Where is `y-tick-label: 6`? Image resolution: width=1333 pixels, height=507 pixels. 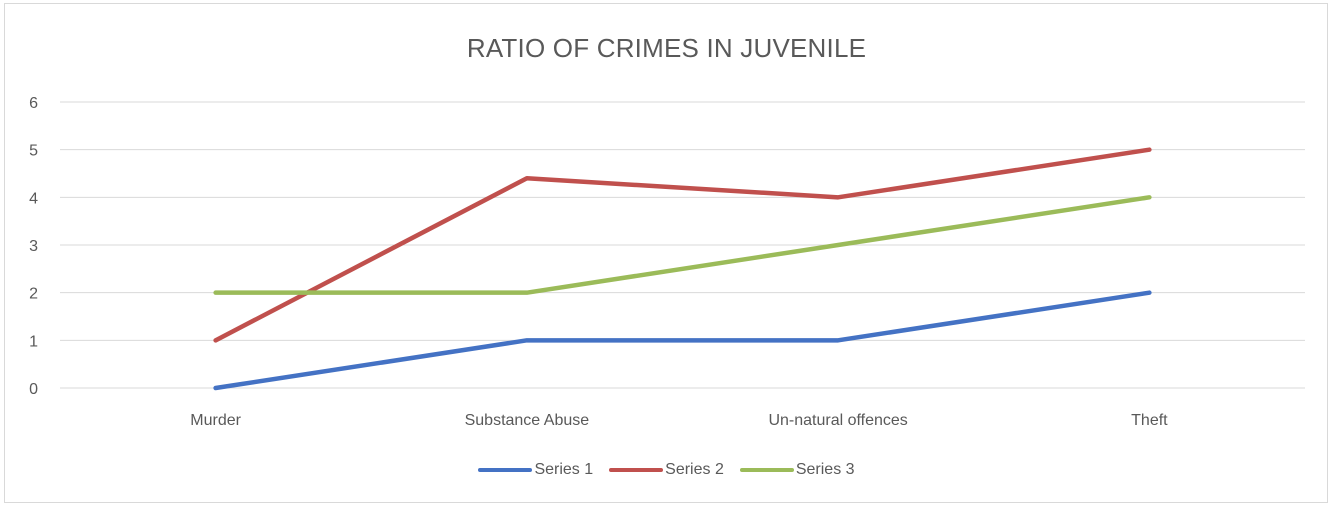 y-tick-label: 6 is located at coordinates (33, 103).